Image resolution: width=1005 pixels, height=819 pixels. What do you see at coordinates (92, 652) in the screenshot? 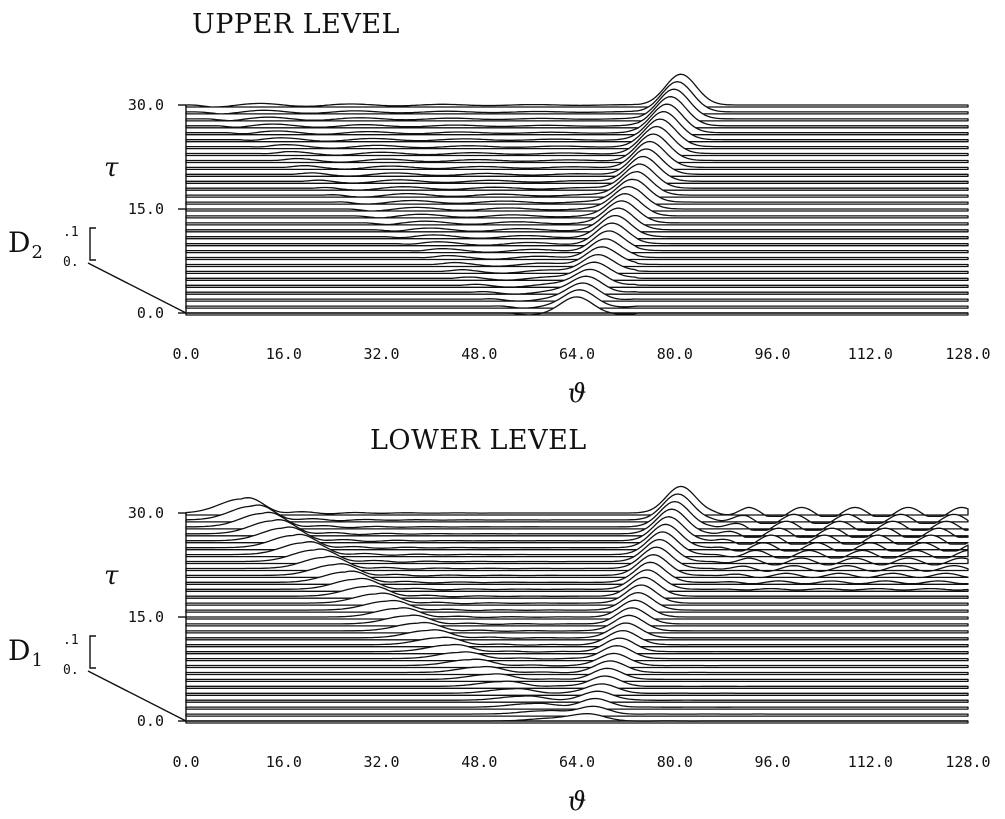
I see `lower-amplitude-bracket` at bounding box center [92, 652].